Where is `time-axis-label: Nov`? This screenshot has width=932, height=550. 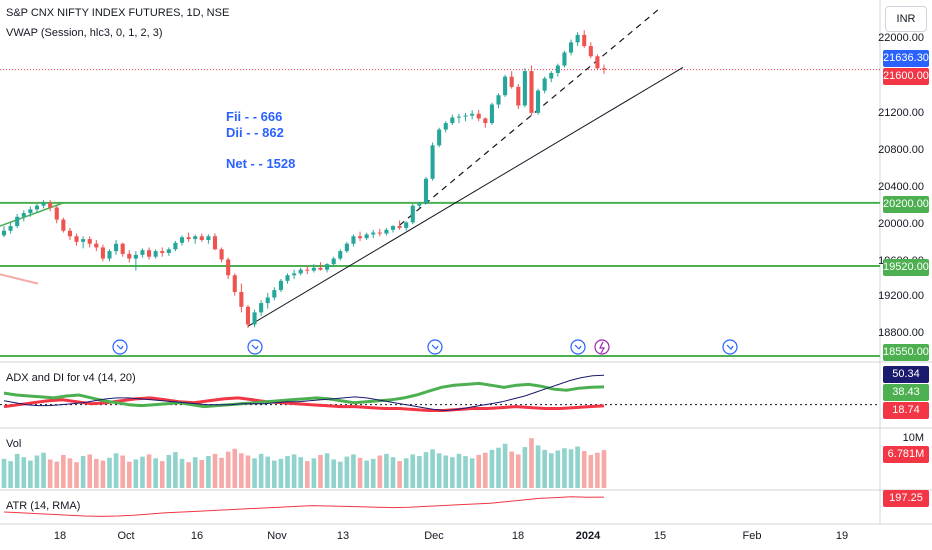 time-axis-label: Nov is located at coordinates (277, 536).